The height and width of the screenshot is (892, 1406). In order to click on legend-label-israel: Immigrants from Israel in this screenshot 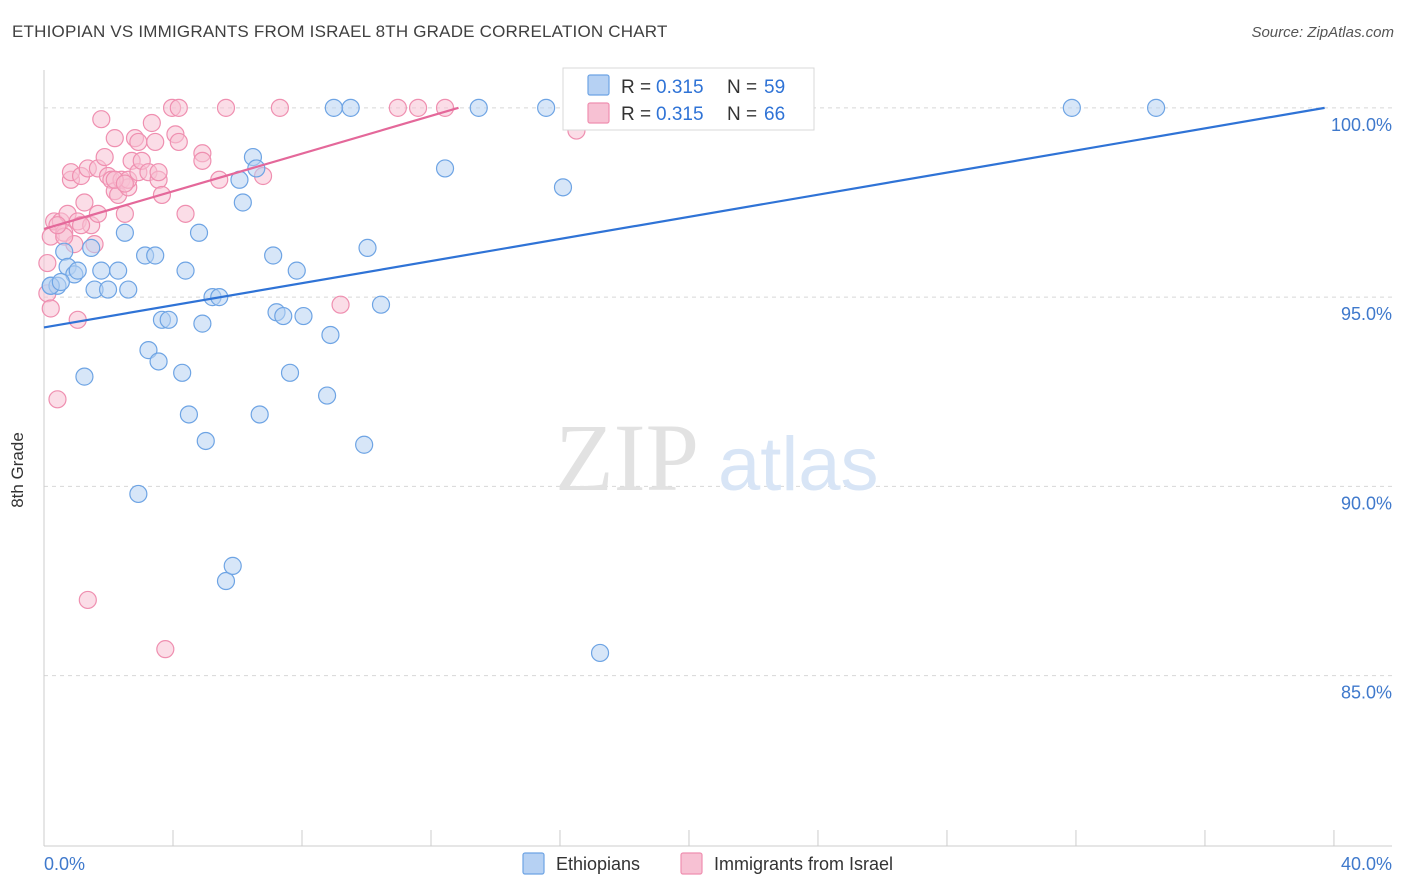, I will do `click(803, 864)`.